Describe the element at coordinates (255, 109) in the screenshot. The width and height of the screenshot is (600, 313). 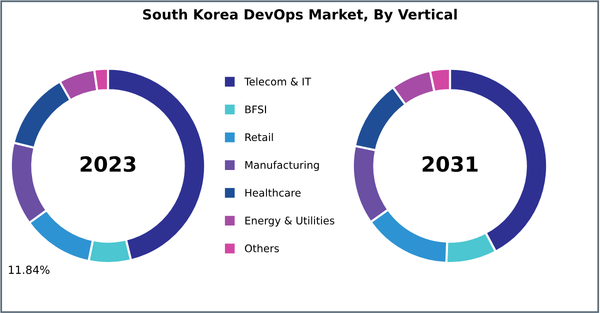
I see `legend-label: BFSI` at that location.